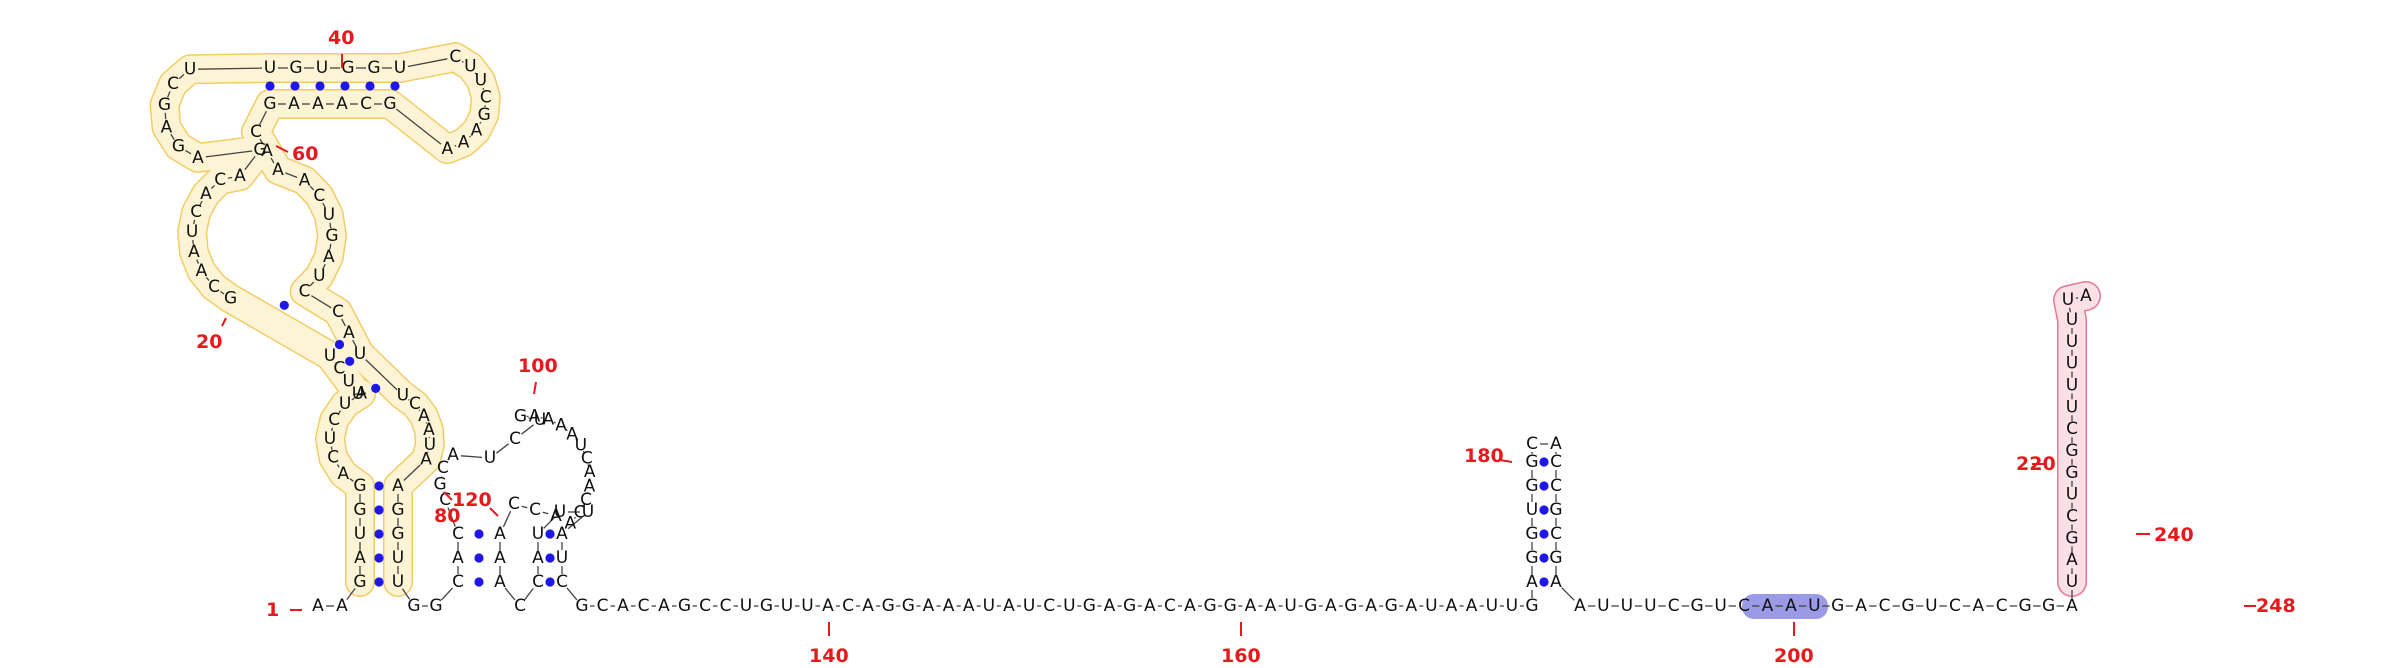 The image size is (2400, 668). Describe the element at coordinates (538, 366) in the screenshot. I see `position-label-100: 100` at that location.